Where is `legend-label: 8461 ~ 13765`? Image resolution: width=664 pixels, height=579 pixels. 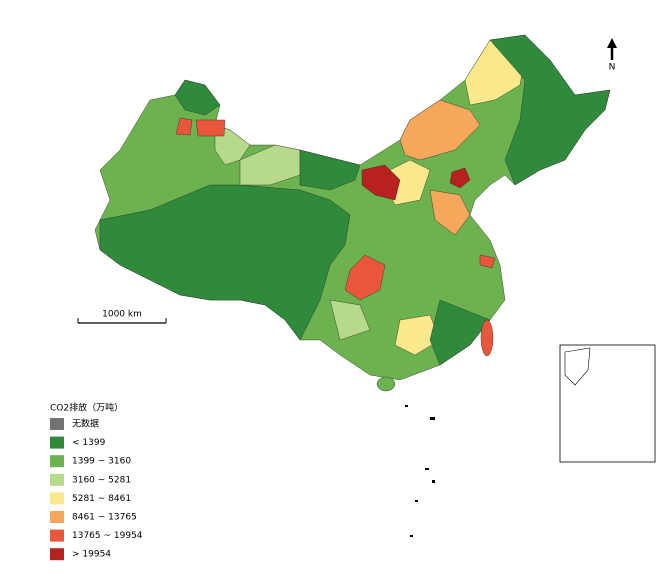 legend-label: 8461 ~ 13765 is located at coordinates (104, 518).